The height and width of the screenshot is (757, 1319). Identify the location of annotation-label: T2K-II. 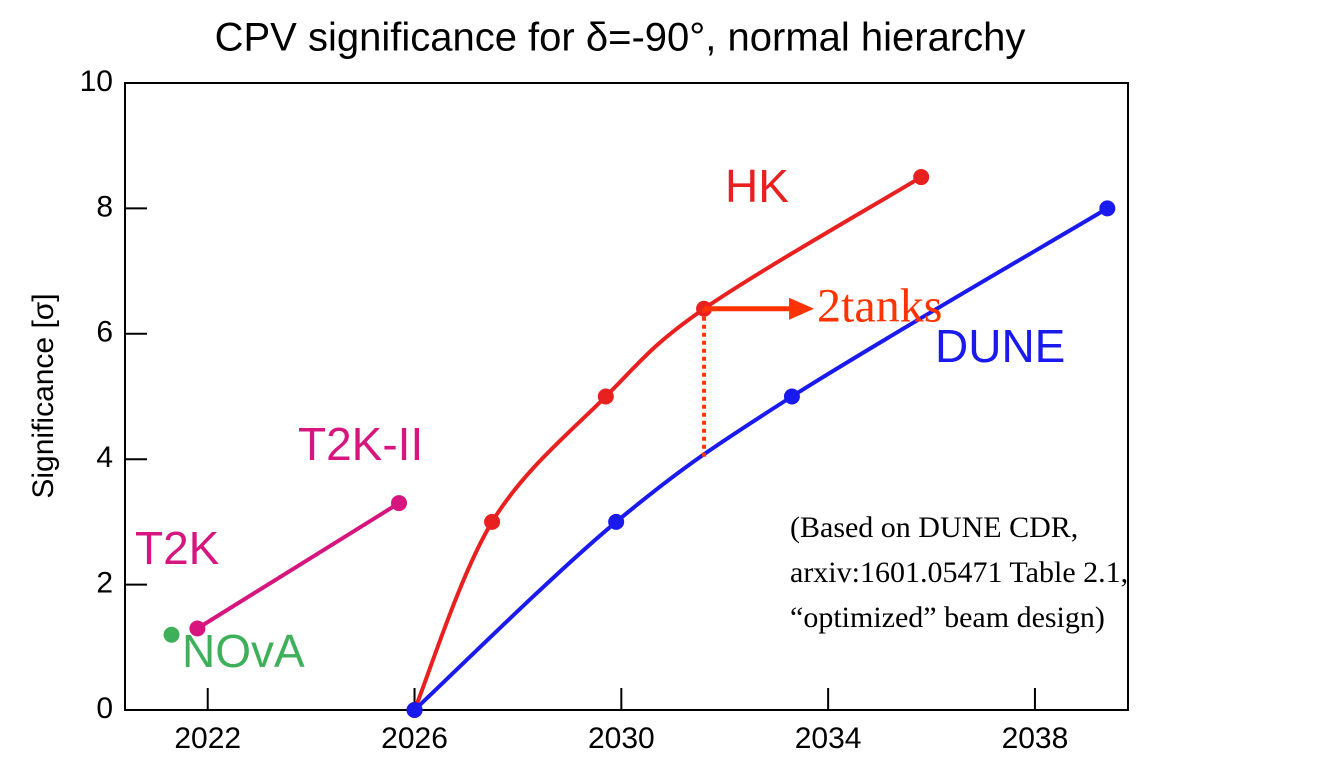
(360, 444).